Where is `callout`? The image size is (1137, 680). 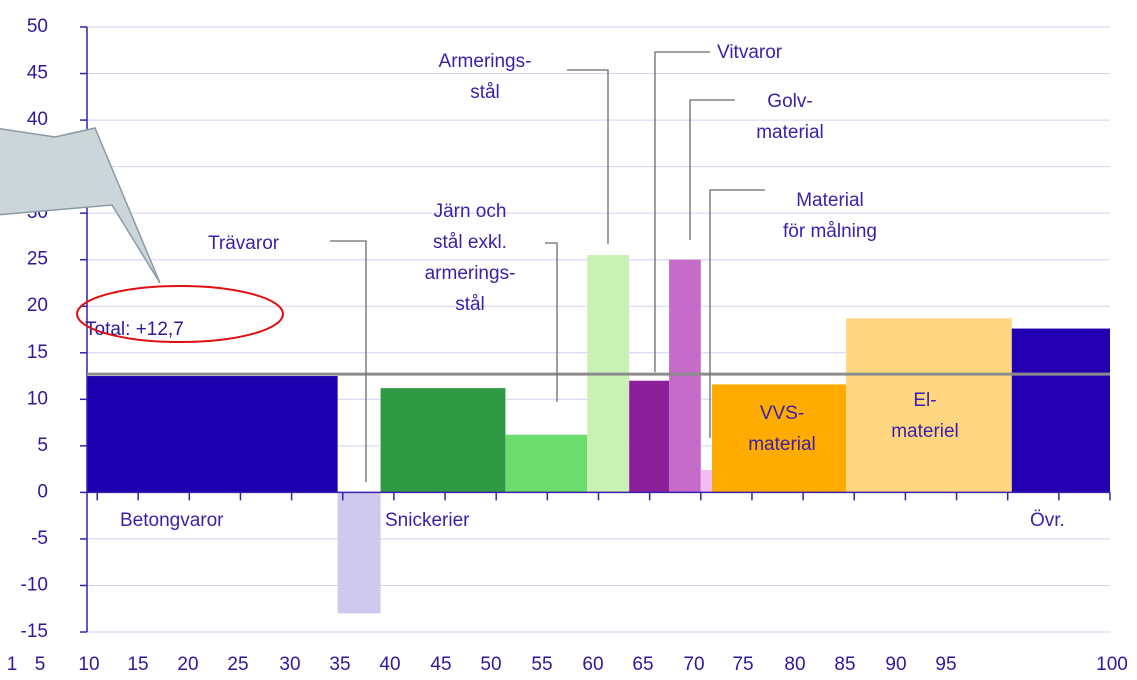 callout is located at coordinates (80, 205).